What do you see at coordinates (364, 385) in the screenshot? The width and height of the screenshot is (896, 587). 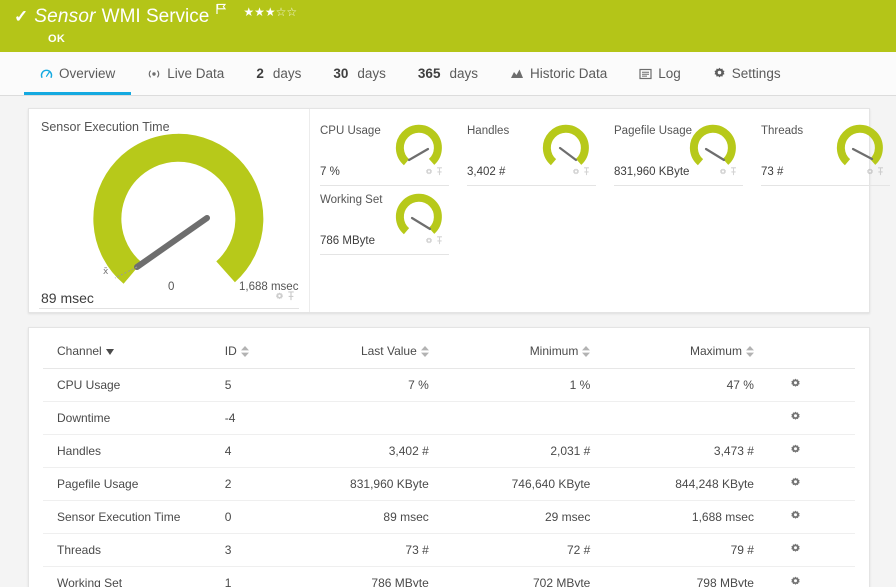 I see `cell-last-value: 7 %` at bounding box center [364, 385].